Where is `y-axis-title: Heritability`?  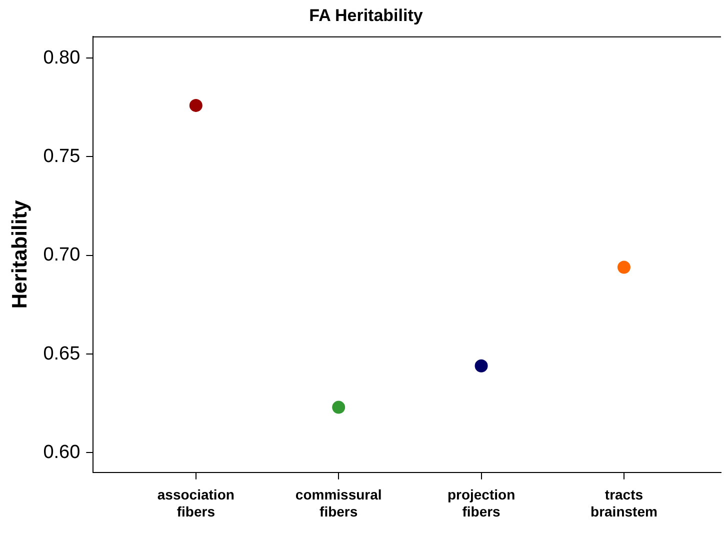 y-axis-title: Heritability is located at coordinates (20, 254).